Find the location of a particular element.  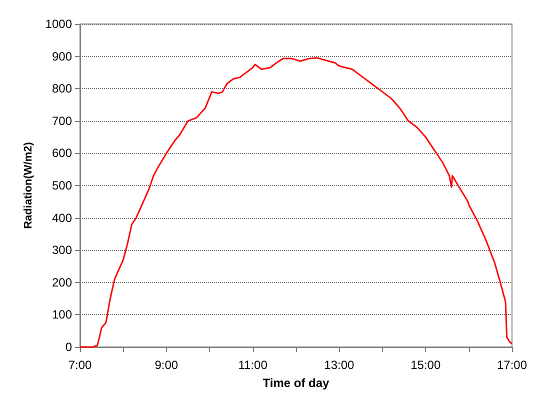

y-tick-label: 900 is located at coordinates (62, 56).